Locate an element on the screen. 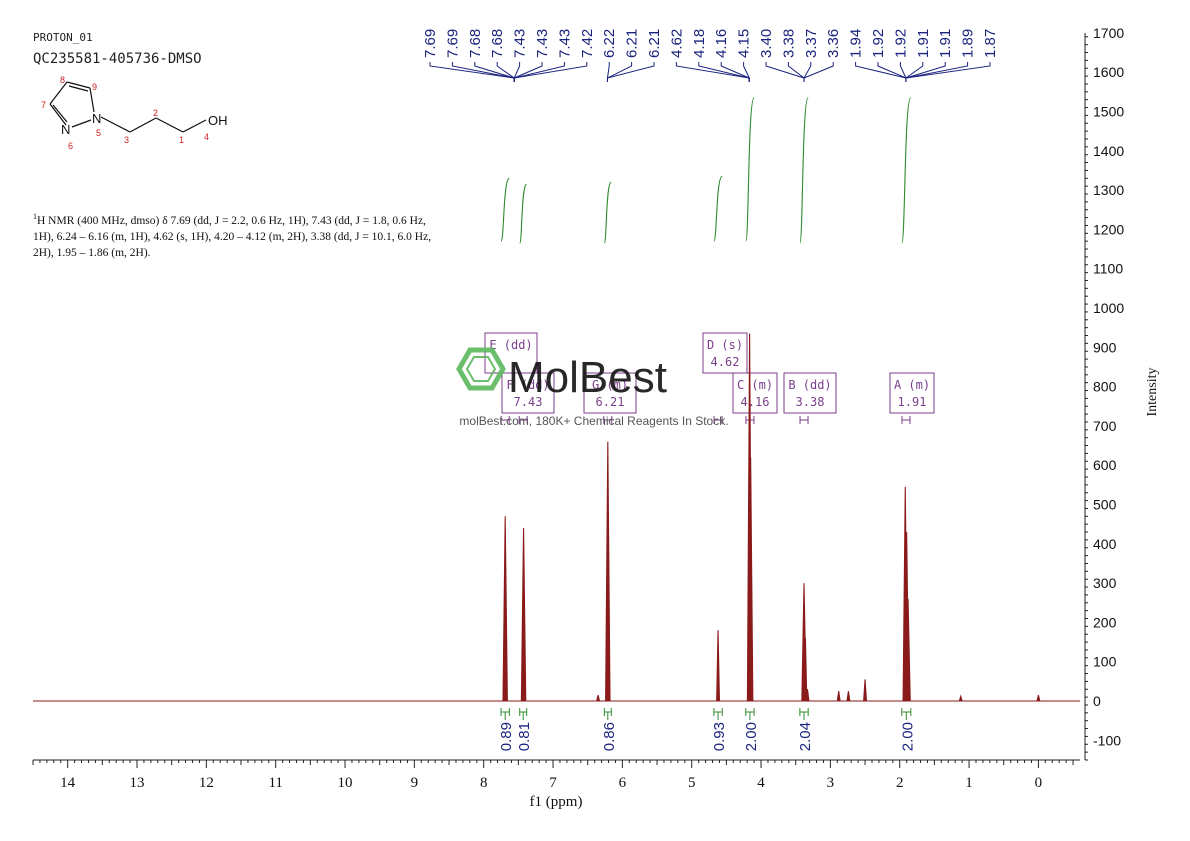  peak-label: 3.40 is located at coordinates (766, 43).